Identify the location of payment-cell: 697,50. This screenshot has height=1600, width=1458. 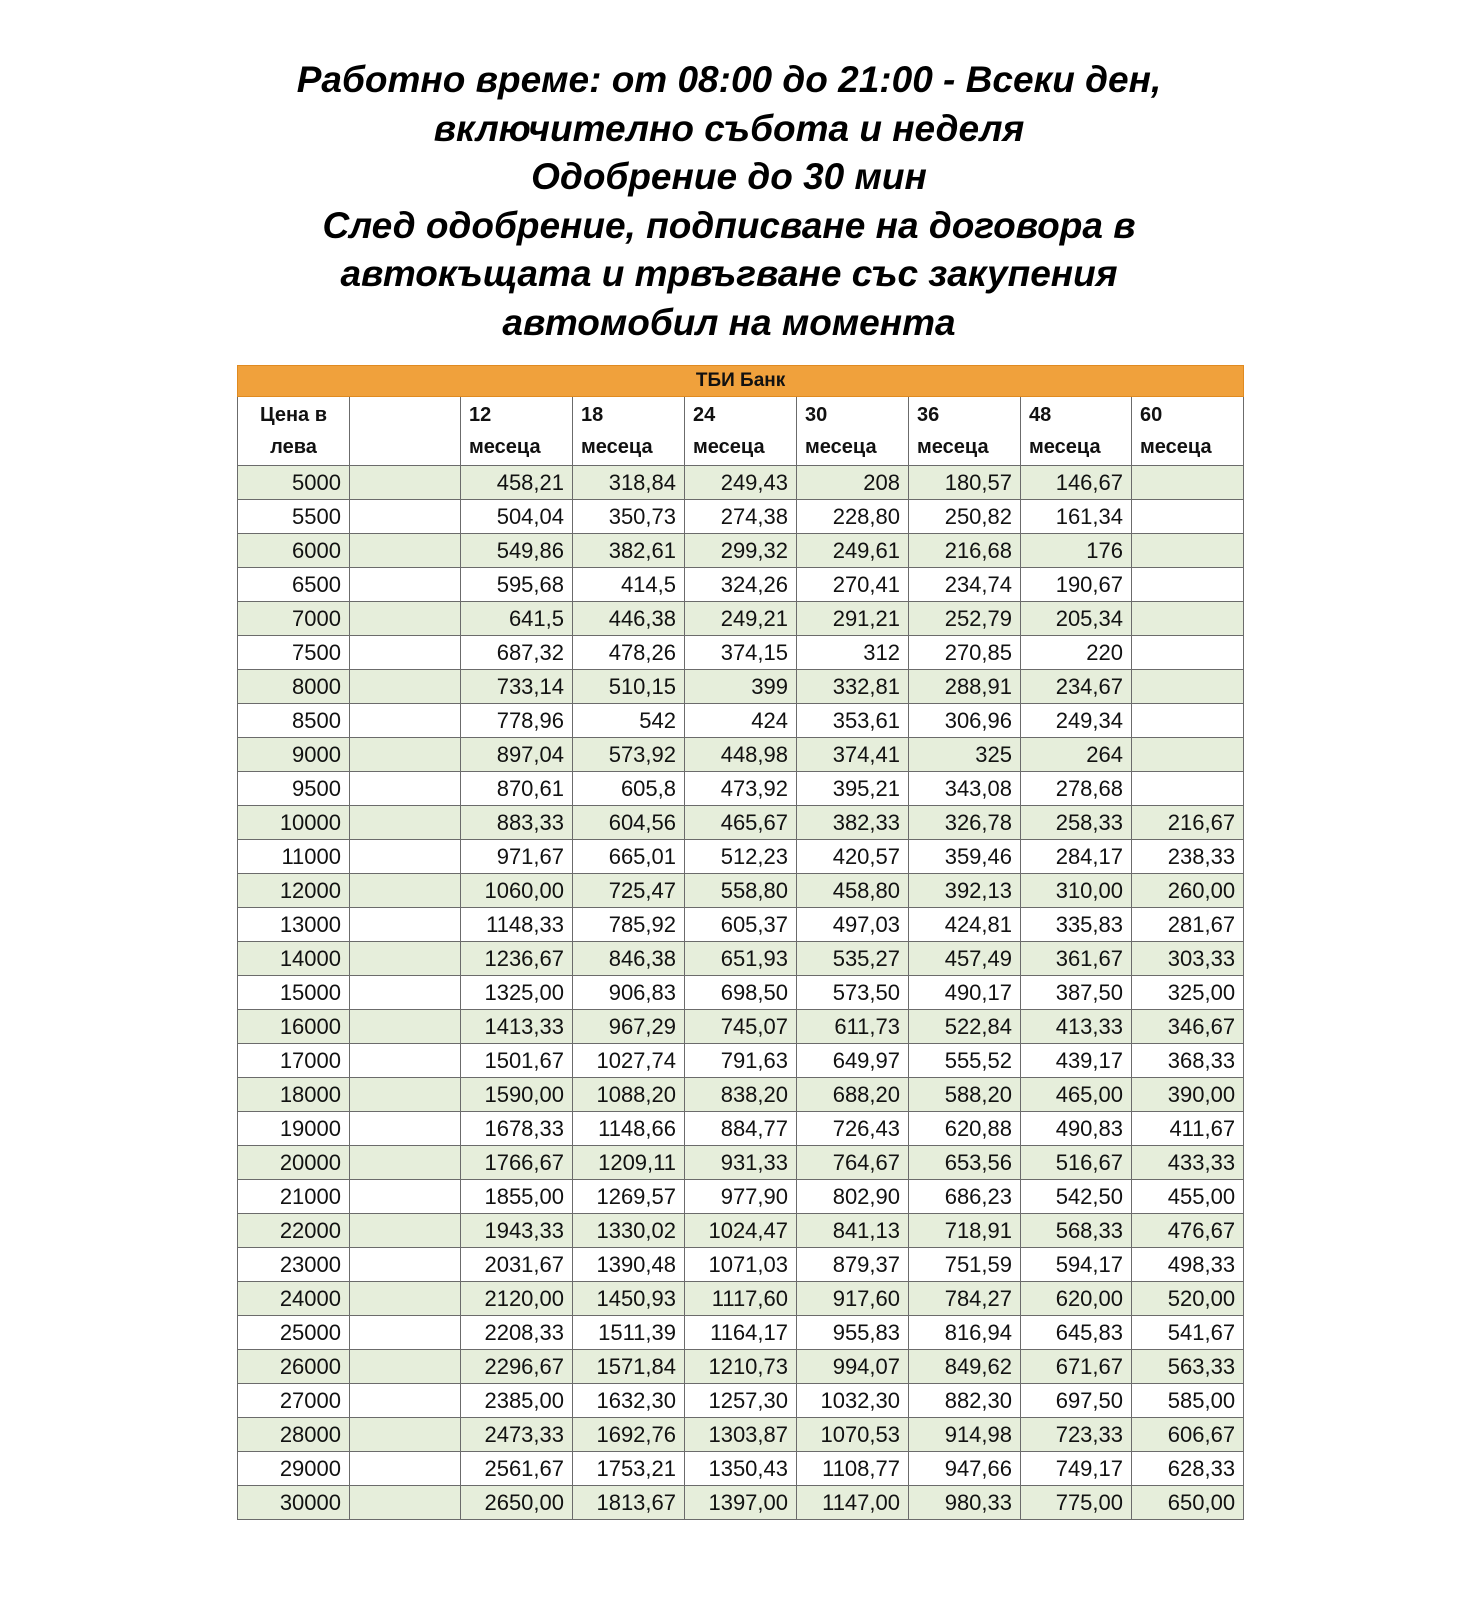
(1076, 1400).